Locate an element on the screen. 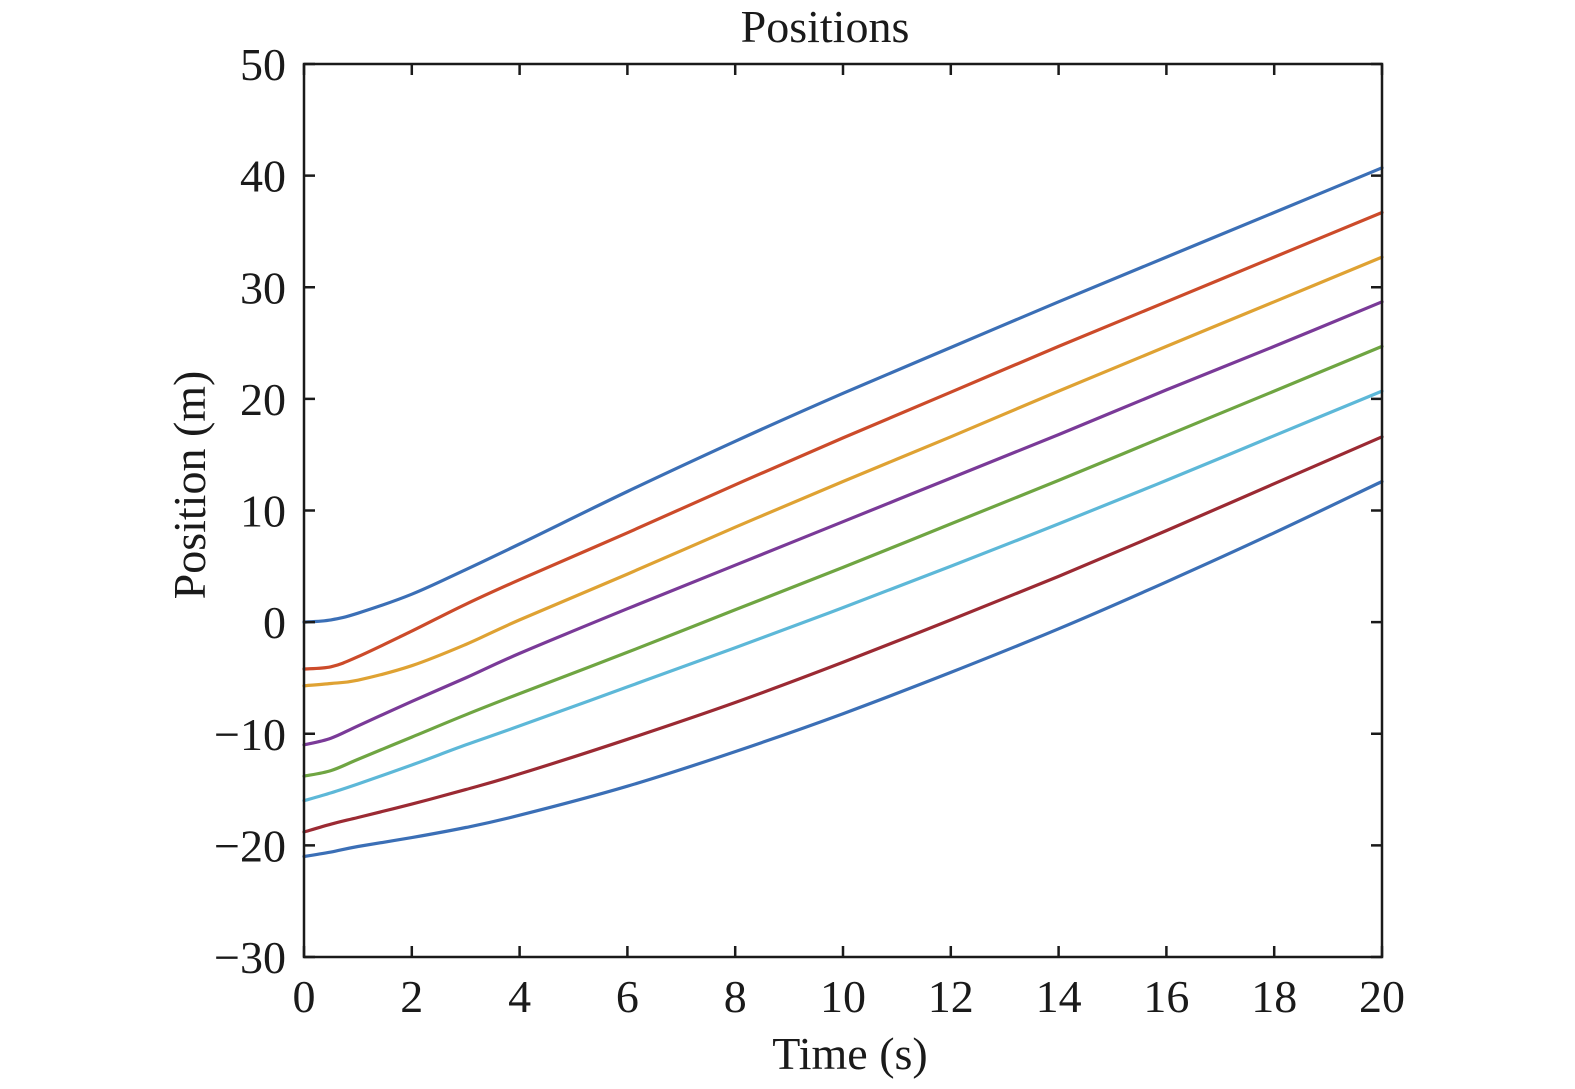 This screenshot has width=1575, height=1089. x-tick-label: 16 is located at coordinates (1166, 996).